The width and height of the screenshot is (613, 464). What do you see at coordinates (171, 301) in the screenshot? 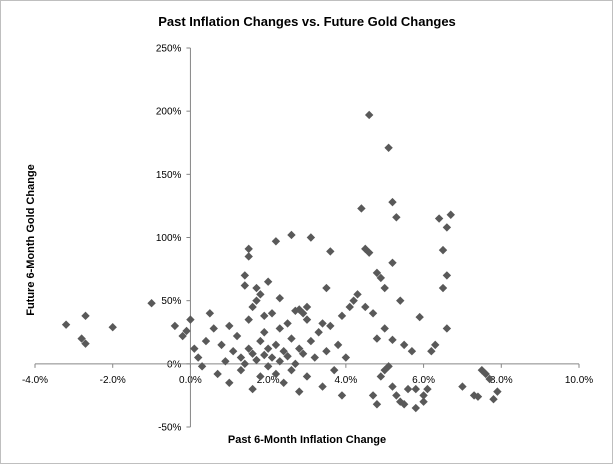
I see `y-tick-label: 50%` at bounding box center [171, 301].